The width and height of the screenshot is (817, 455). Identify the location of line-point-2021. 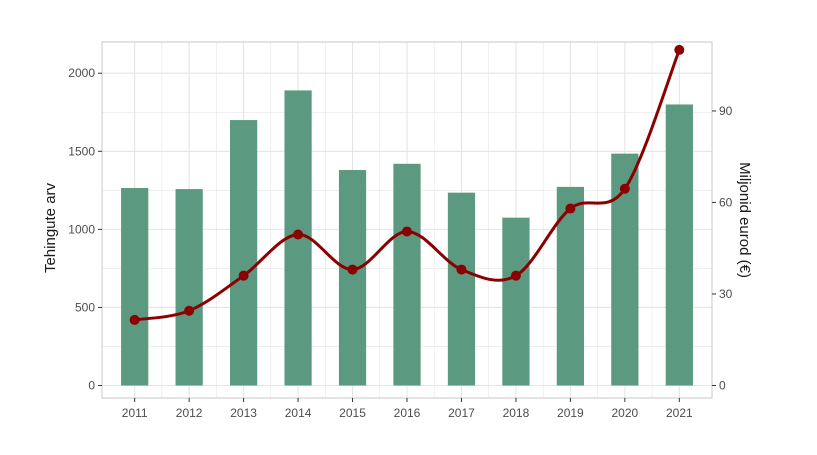
(679, 49).